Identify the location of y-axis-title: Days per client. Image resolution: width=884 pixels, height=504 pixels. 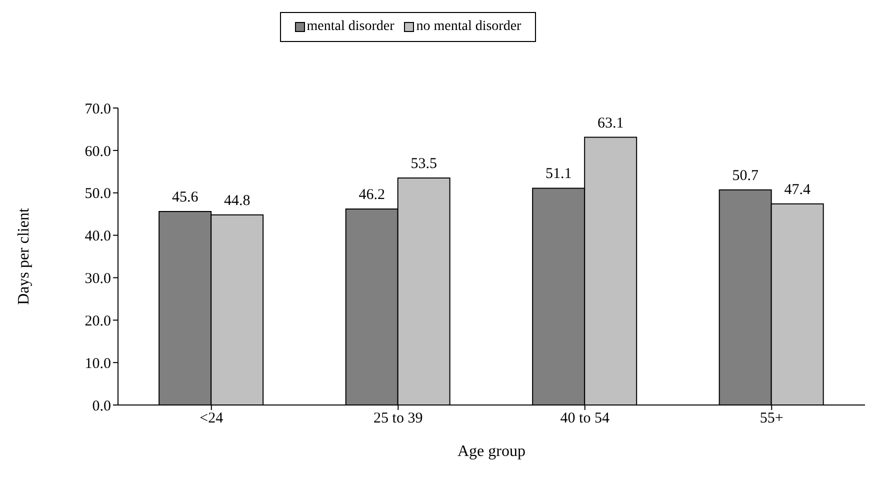
(24, 256).